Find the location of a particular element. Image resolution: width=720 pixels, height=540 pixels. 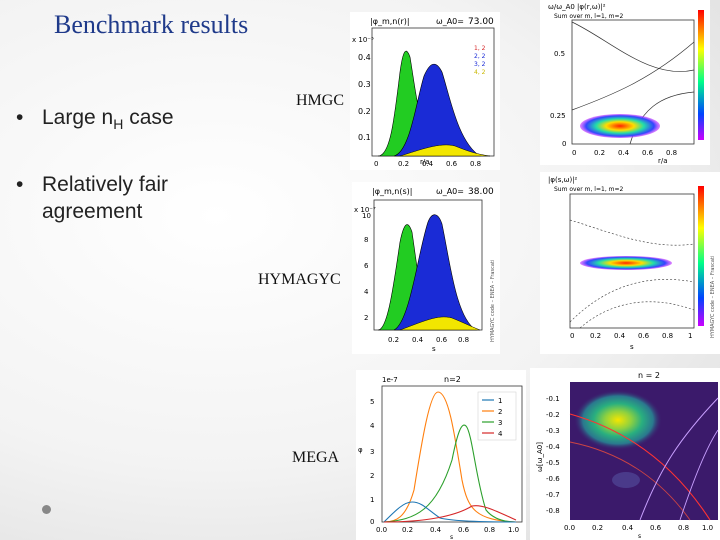

mega-xtick: 0.4 is located at coordinates (436, 530).